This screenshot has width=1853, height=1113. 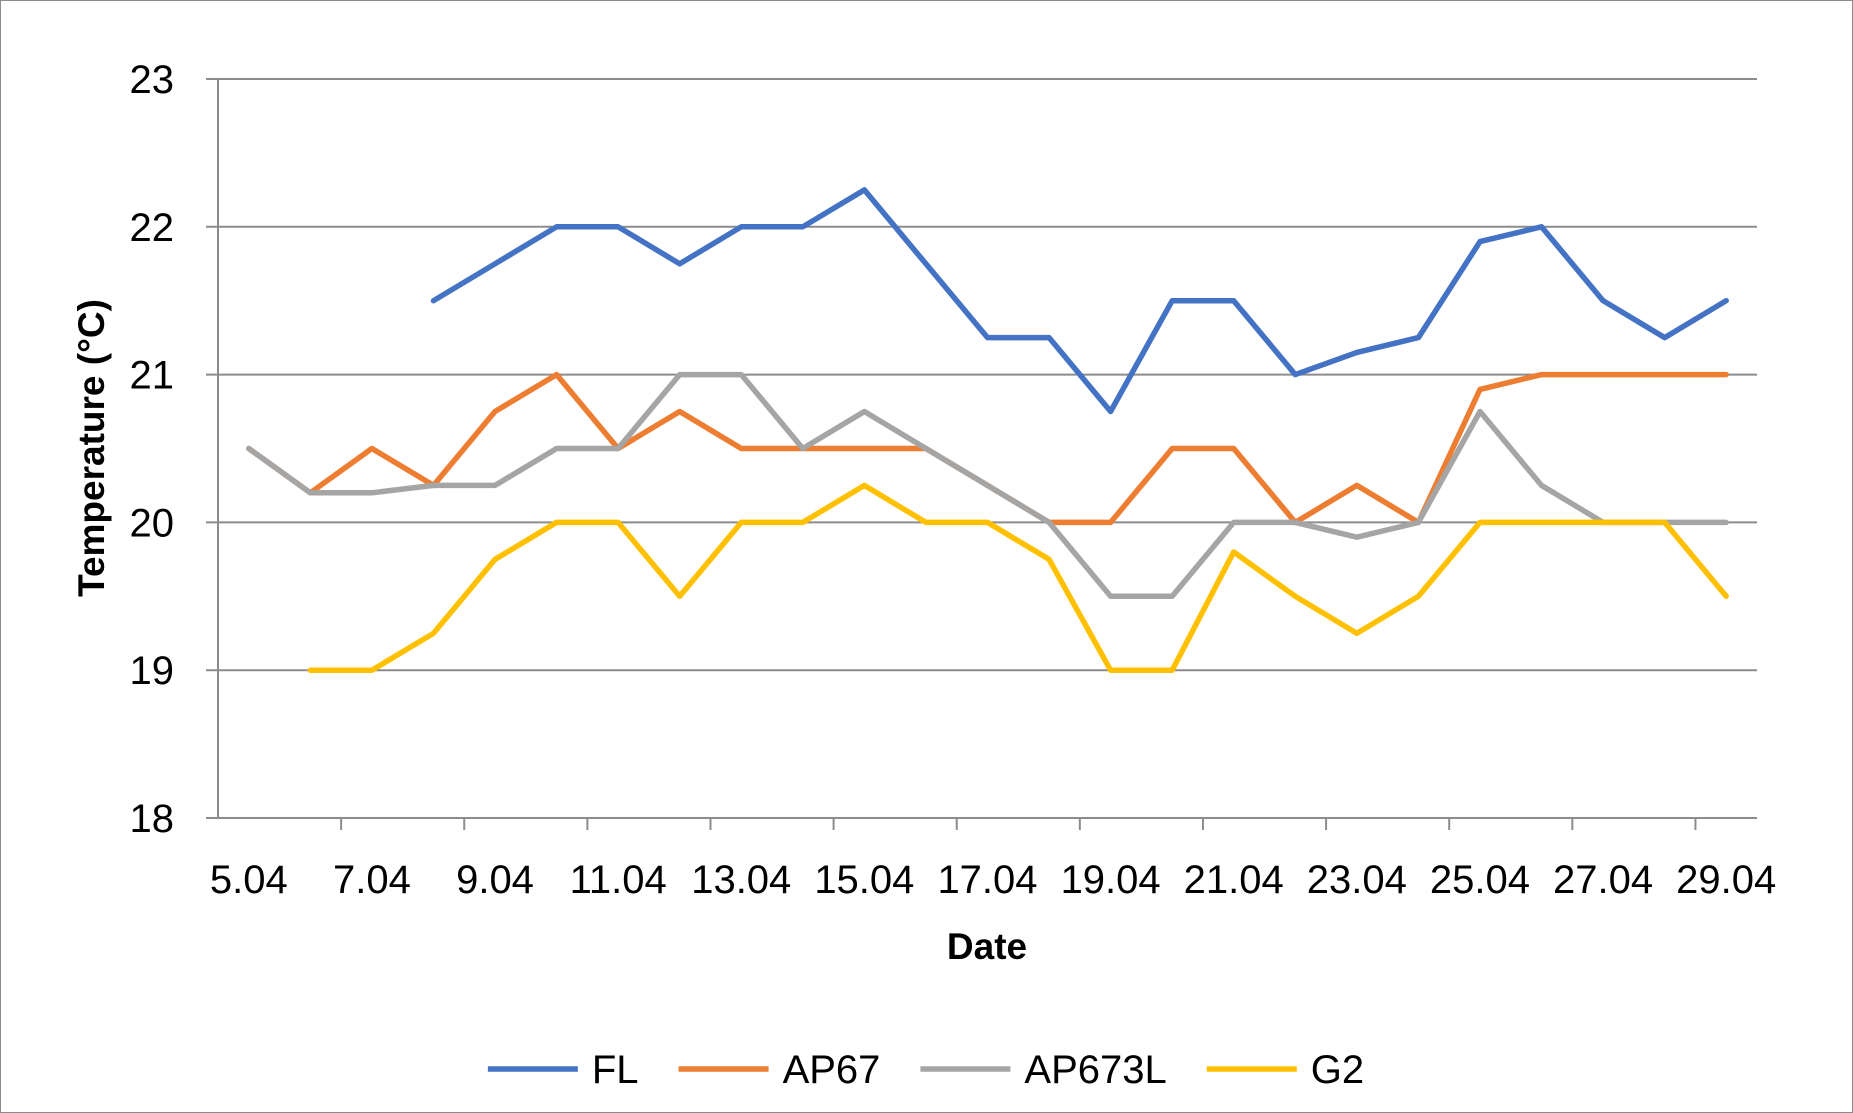 What do you see at coordinates (987, 448) in the screenshot?
I see `series-line-ap67` at bounding box center [987, 448].